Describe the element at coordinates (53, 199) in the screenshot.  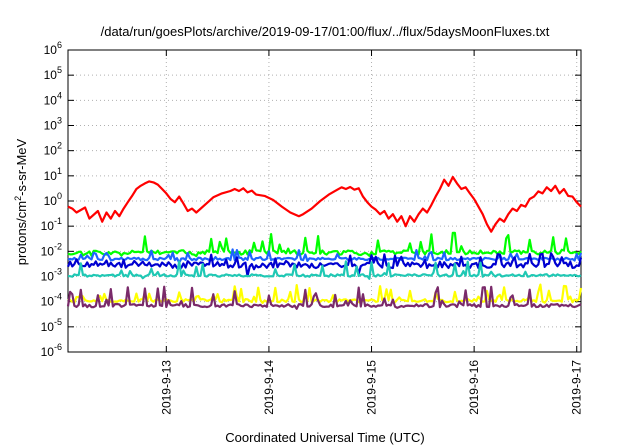
I see `y-tick-label: 10⁰` at that location.